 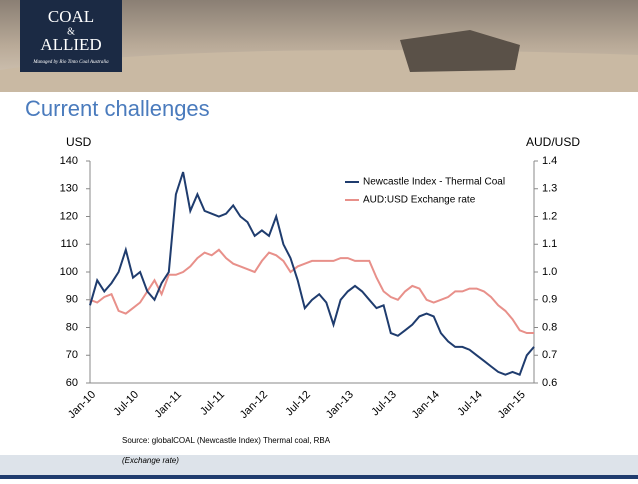 What do you see at coordinates (470, 404) in the screenshot?
I see `x-tick-label: Jul-14` at bounding box center [470, 404].